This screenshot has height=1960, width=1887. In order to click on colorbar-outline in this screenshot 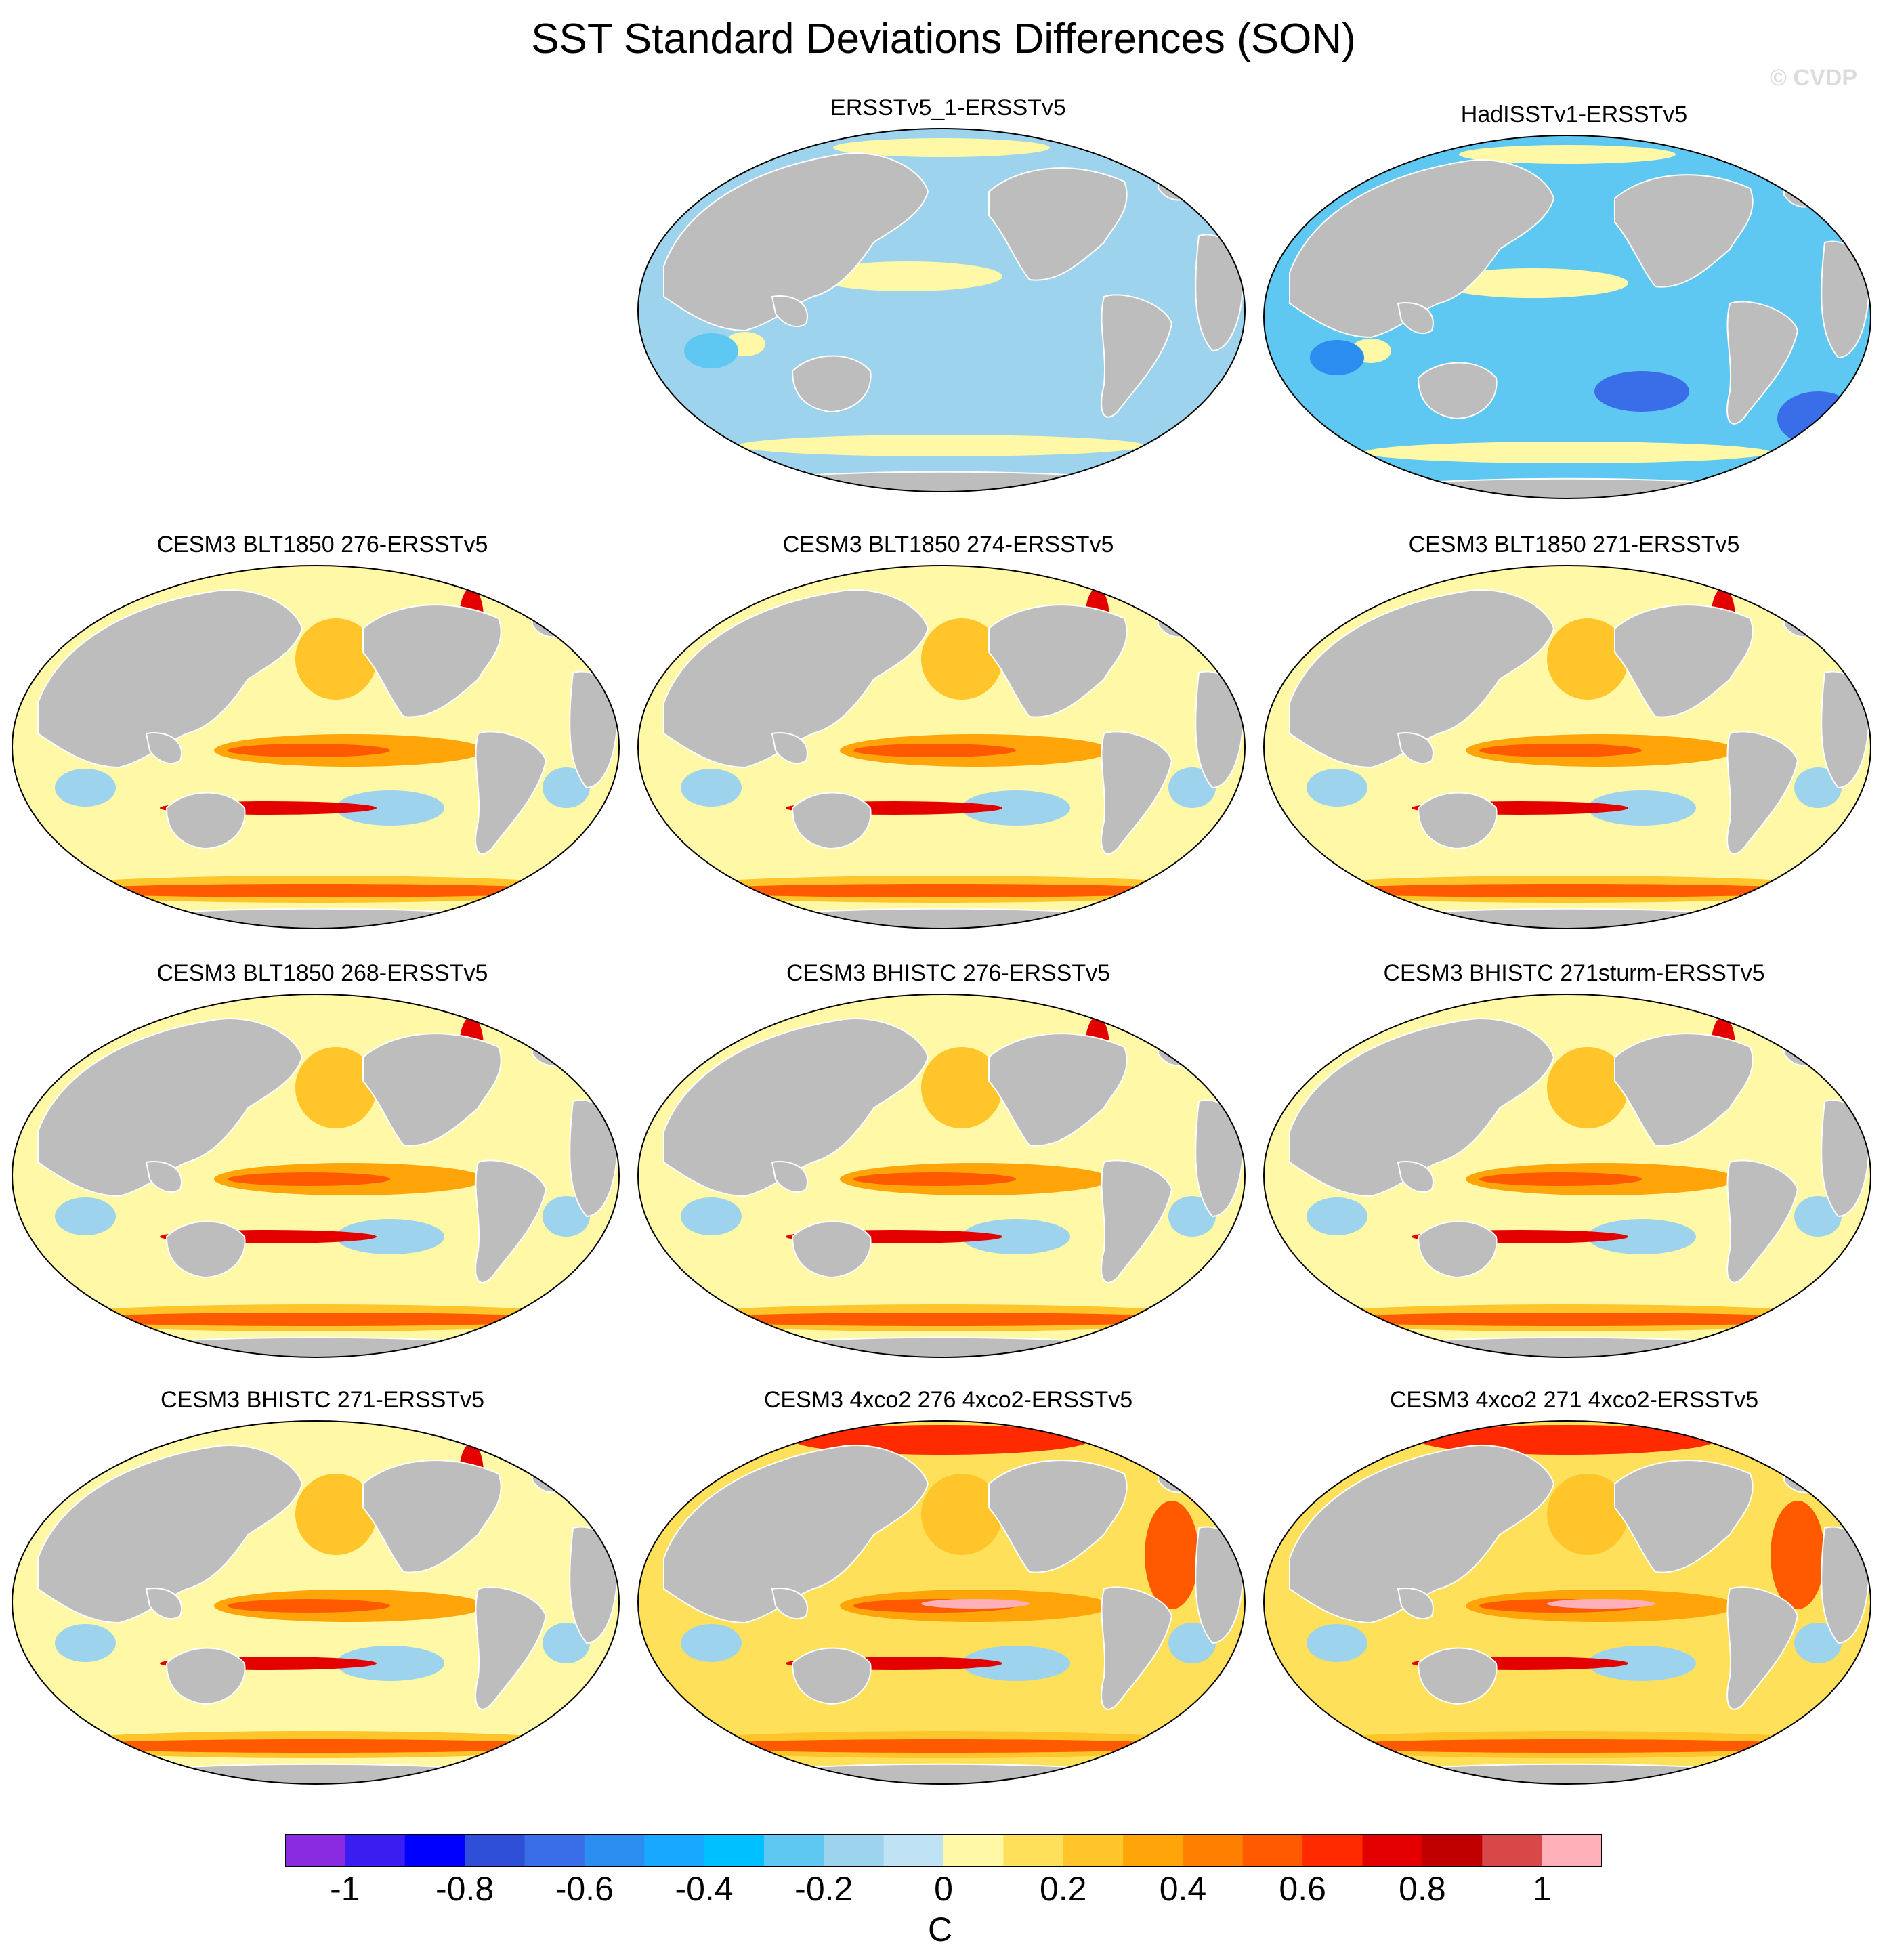, I will do `click(944, 1850)`.